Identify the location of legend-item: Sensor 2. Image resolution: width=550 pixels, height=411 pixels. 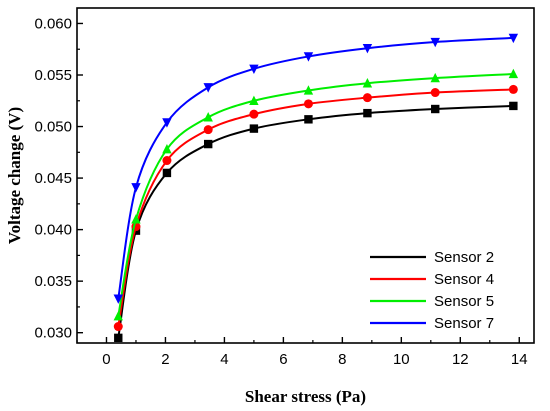
(432, 257).